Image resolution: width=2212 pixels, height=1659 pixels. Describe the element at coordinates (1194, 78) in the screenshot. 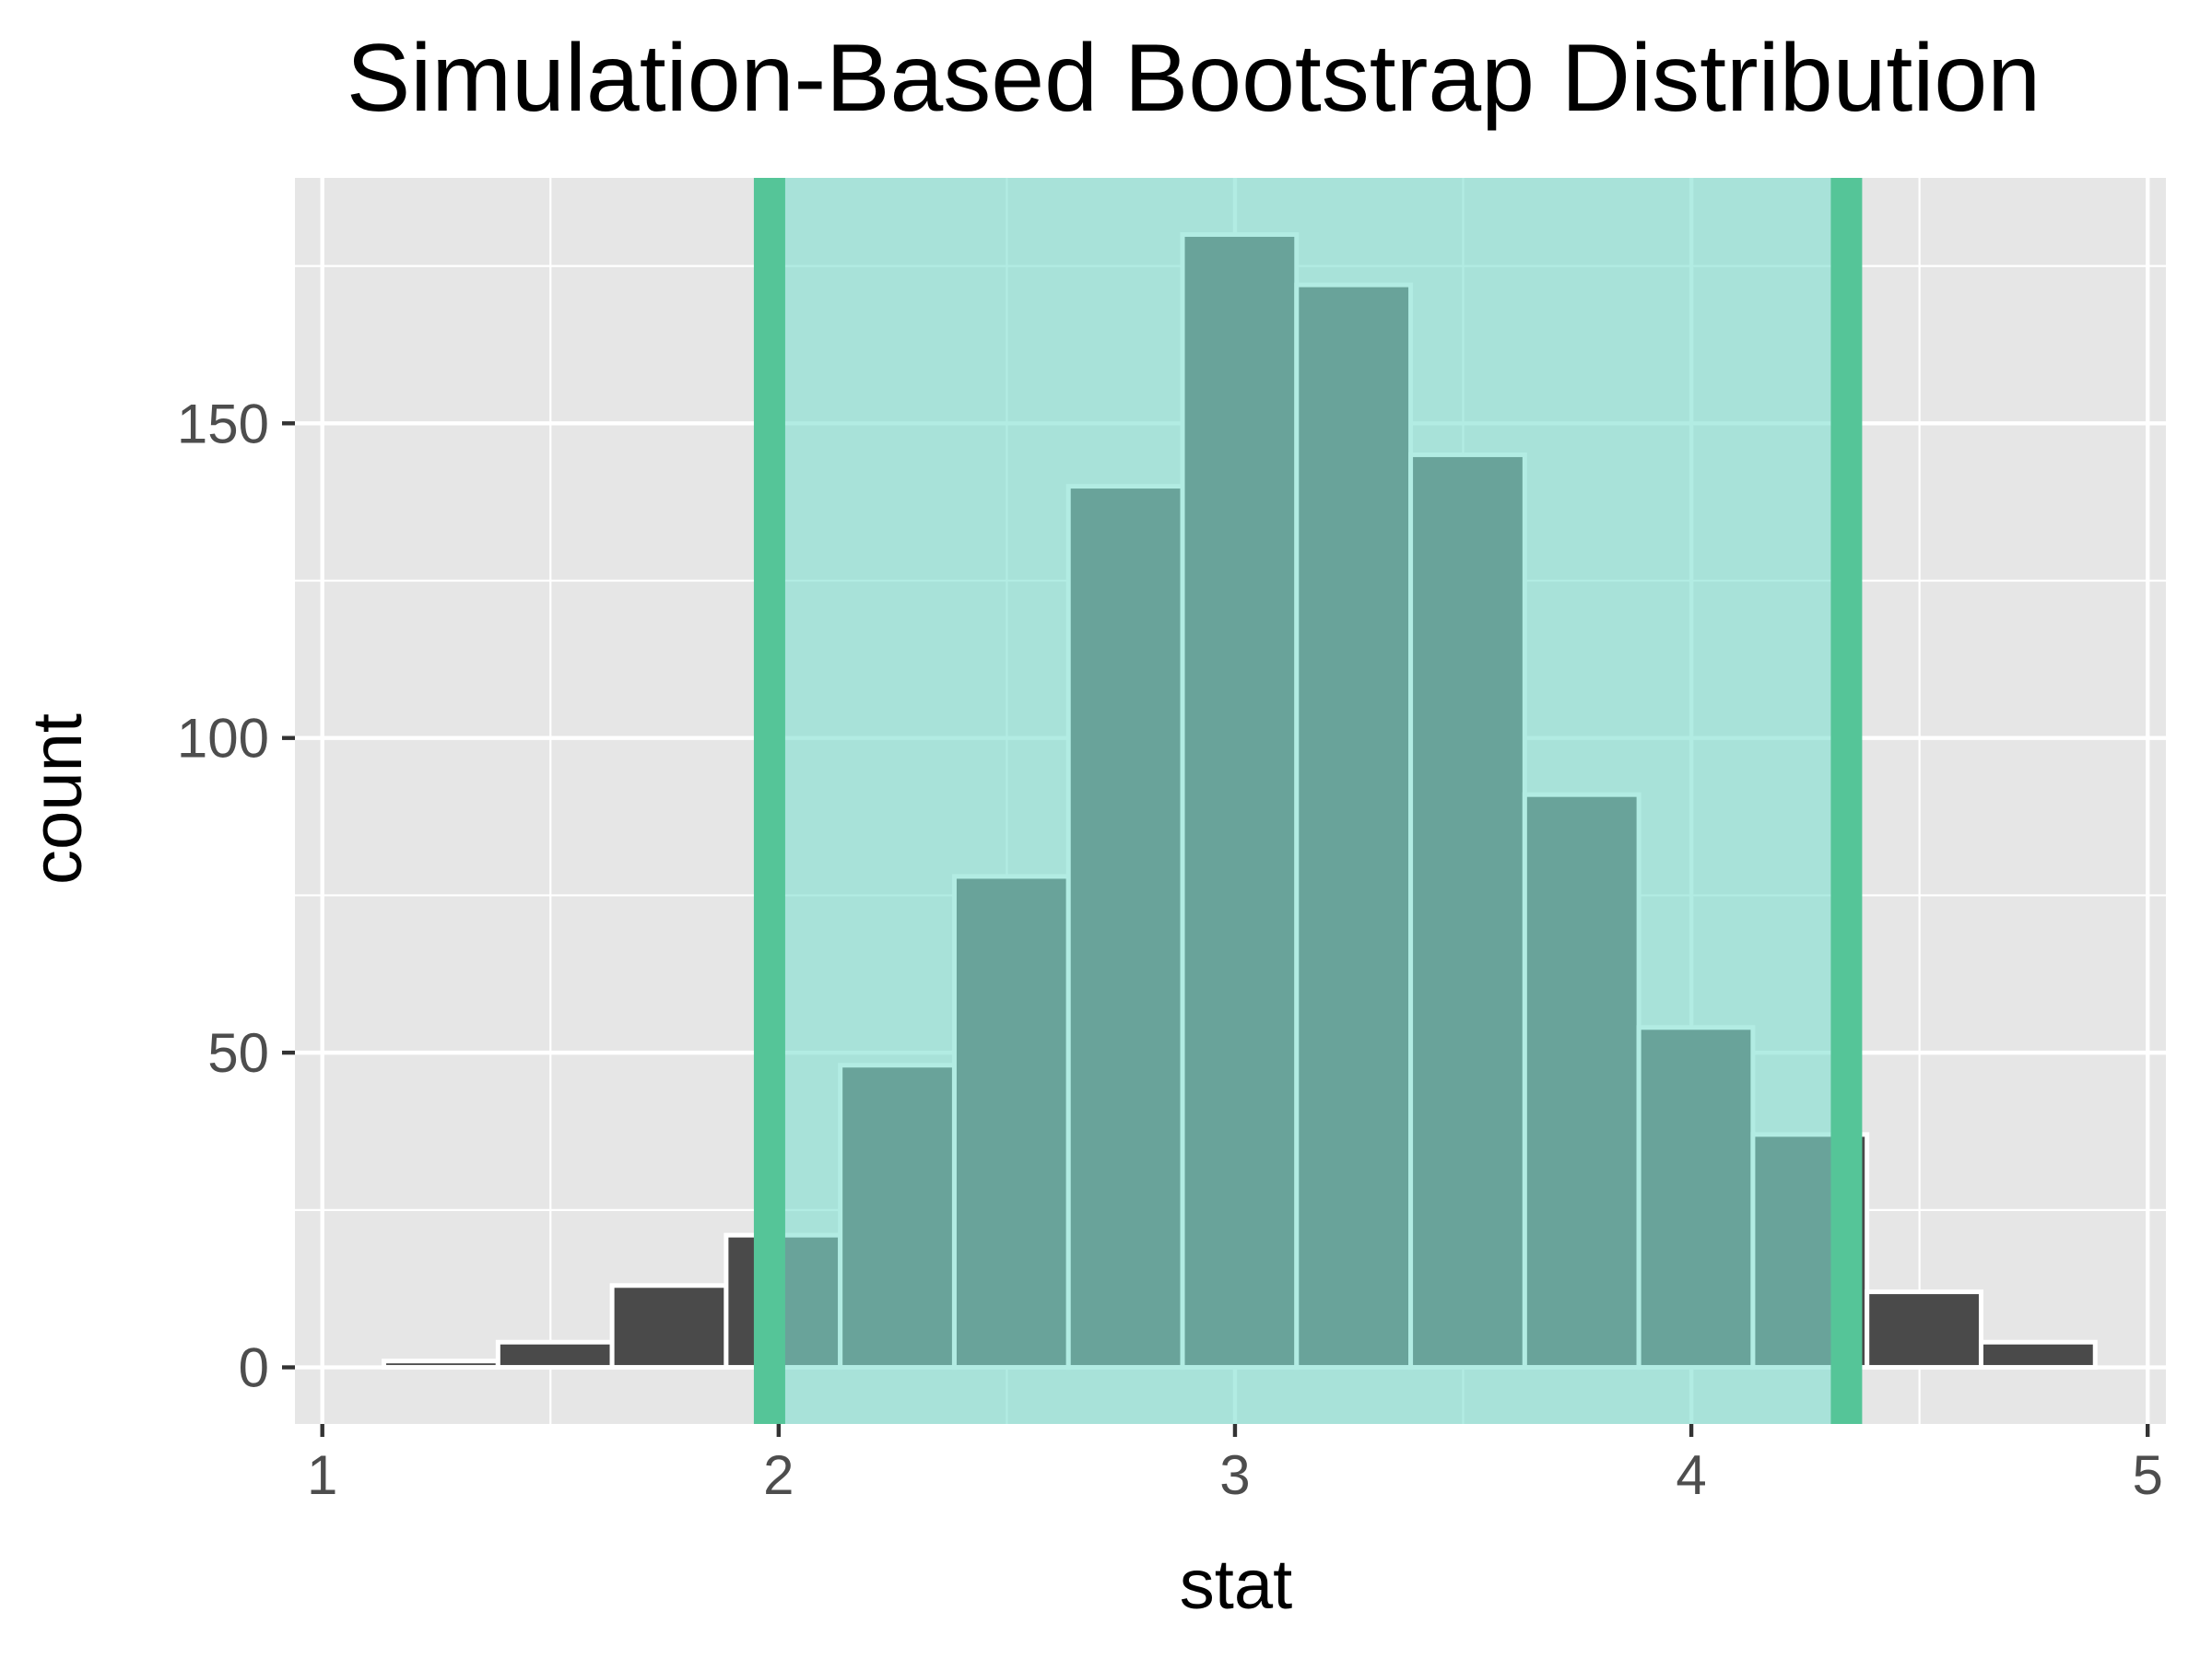

I see `chart-title: Simulation-Based Bootstrap Distribution` at that location.